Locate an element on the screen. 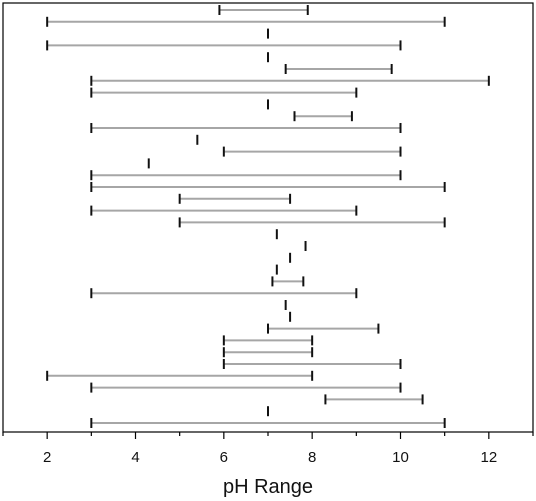 The width and height of the screenshot is (536, 501). x-tick-label: 2 is located at coordinates (47, 457).